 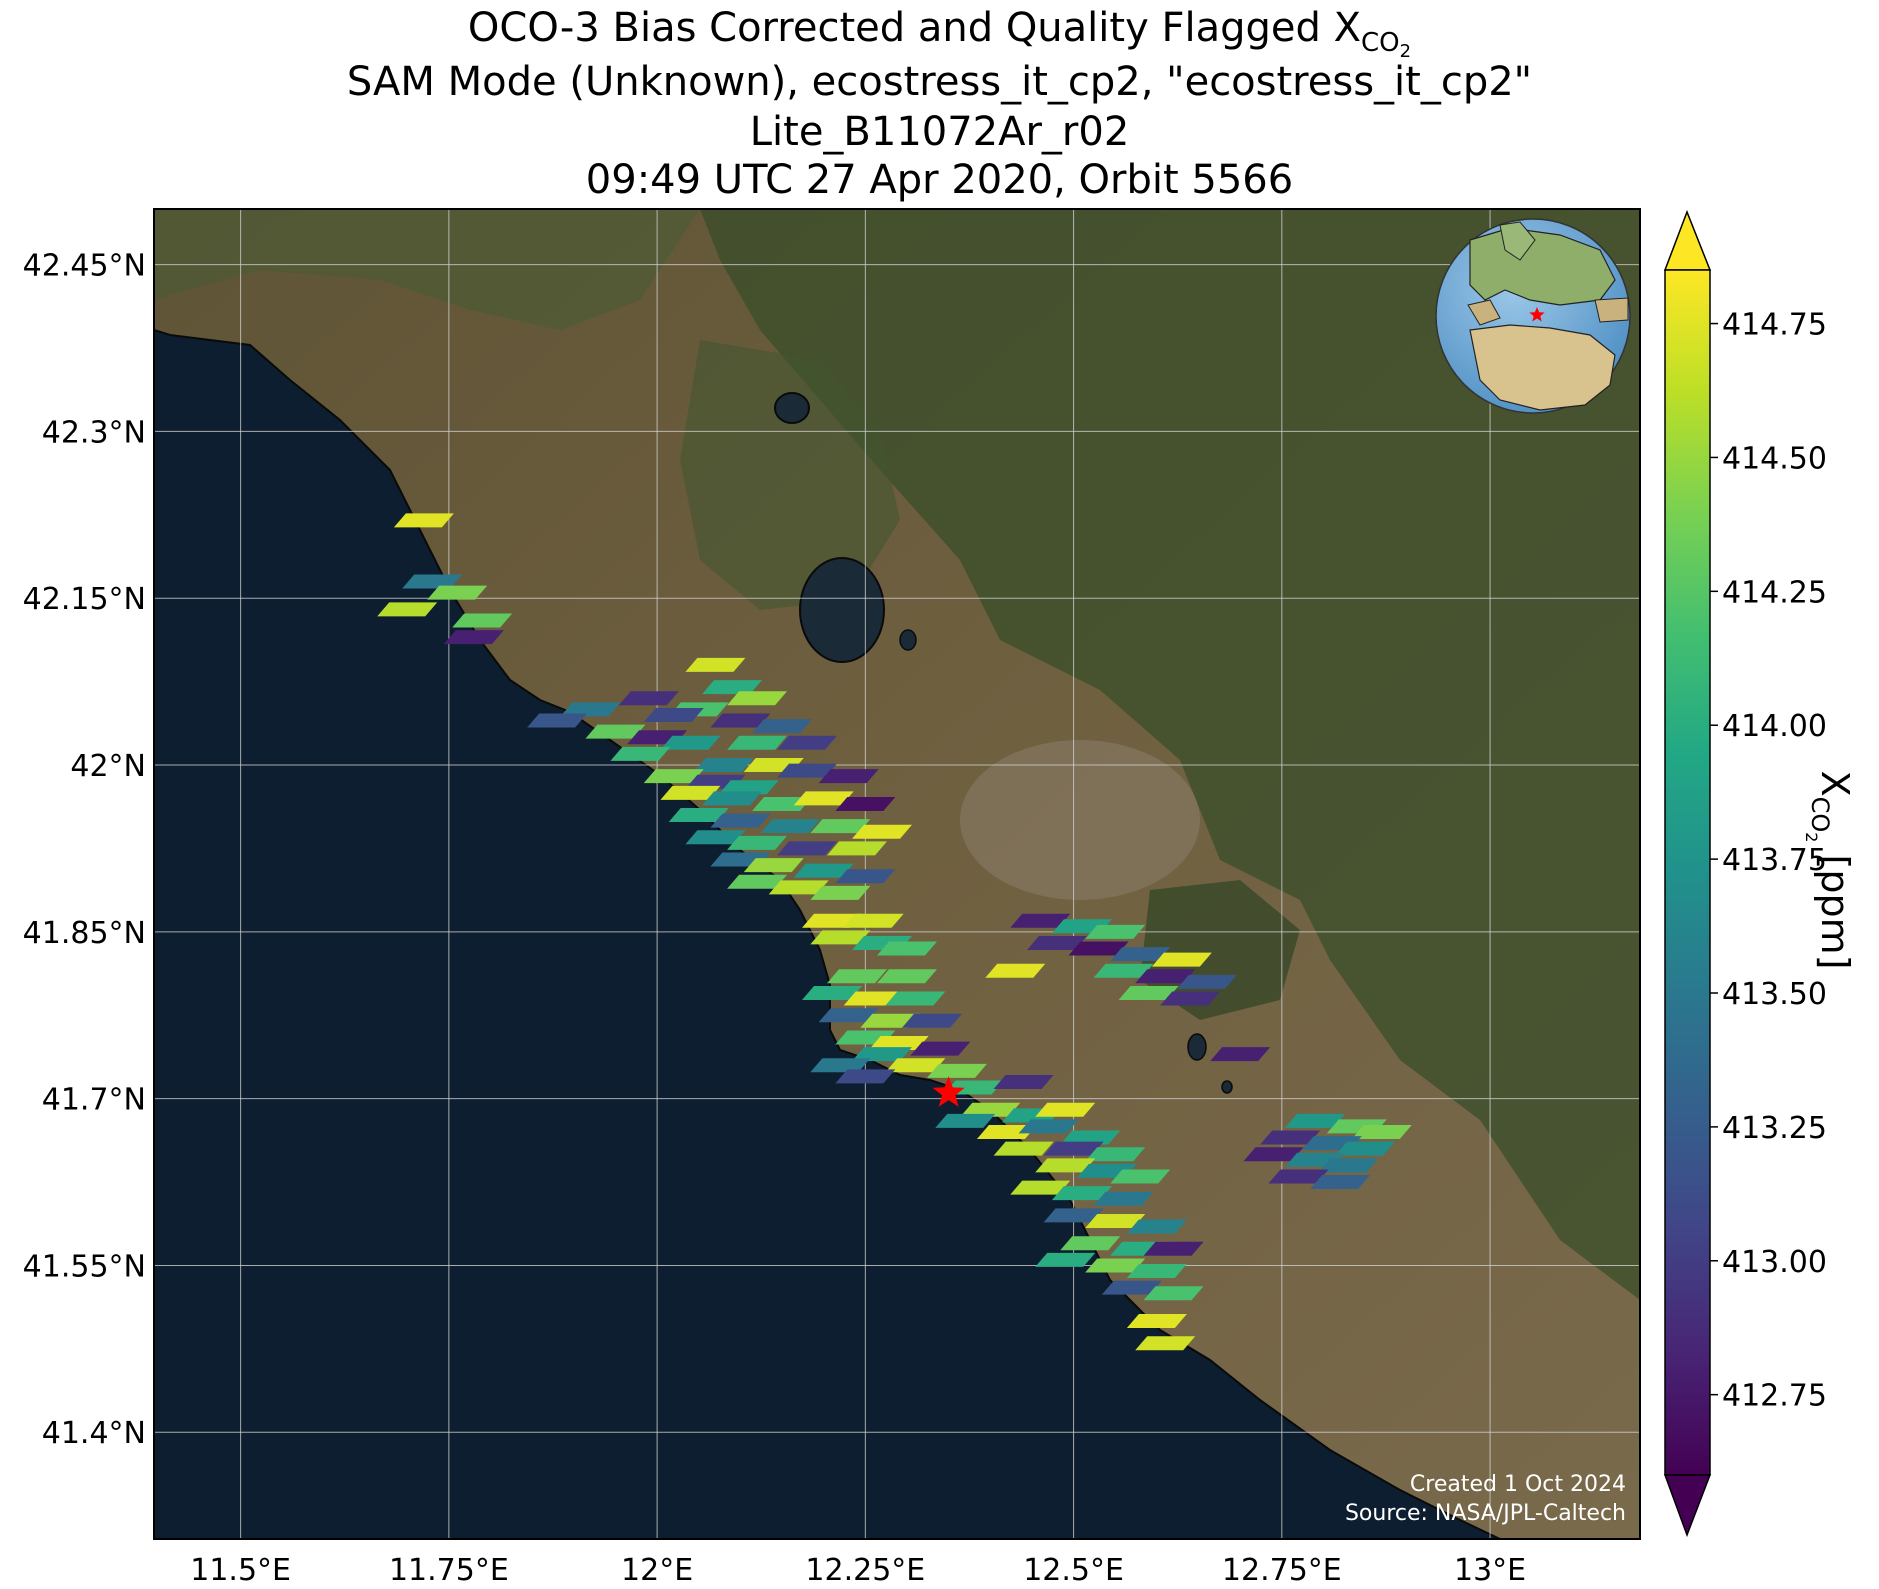 I want to click on colorbar-gradient, so click(x=1687, y=872).